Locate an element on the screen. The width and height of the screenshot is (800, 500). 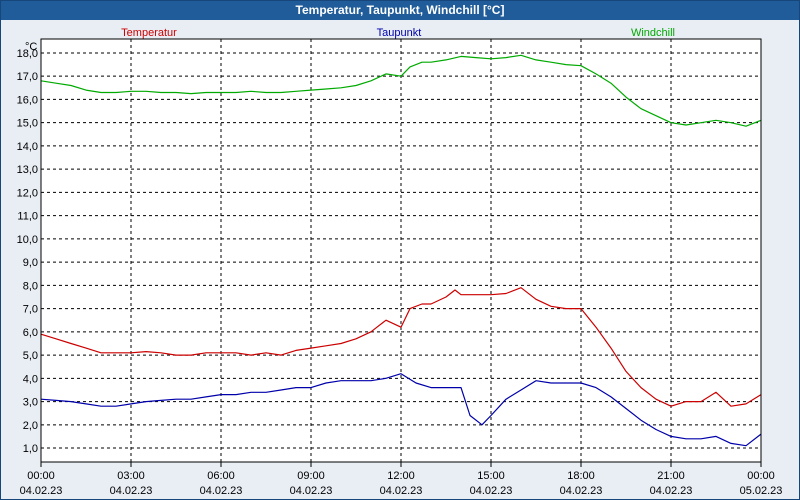
y-tick-label: 8,0 is located at coordinates (30, 286).